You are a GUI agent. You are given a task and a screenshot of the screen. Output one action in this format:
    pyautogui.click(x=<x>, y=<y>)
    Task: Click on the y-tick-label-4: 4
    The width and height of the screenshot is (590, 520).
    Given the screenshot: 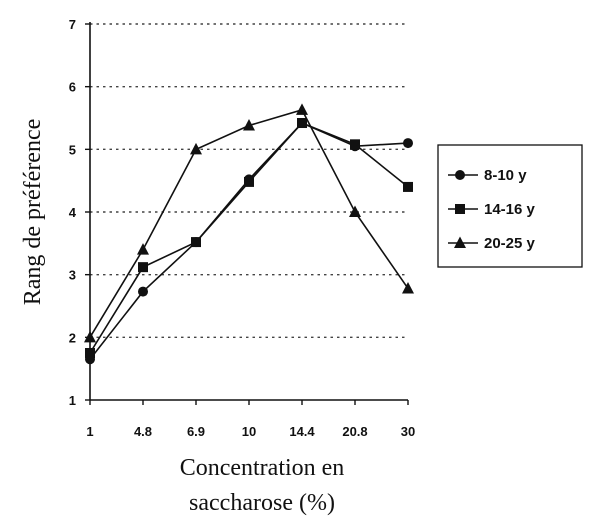 What is the action you would take?
    pyautogui.click(x=73, y=212)
    